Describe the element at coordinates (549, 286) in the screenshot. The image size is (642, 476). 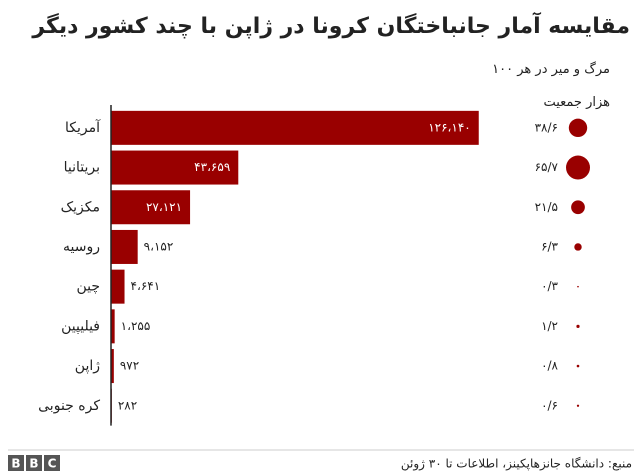
I see `rate-label: ۰/۳` at that location.